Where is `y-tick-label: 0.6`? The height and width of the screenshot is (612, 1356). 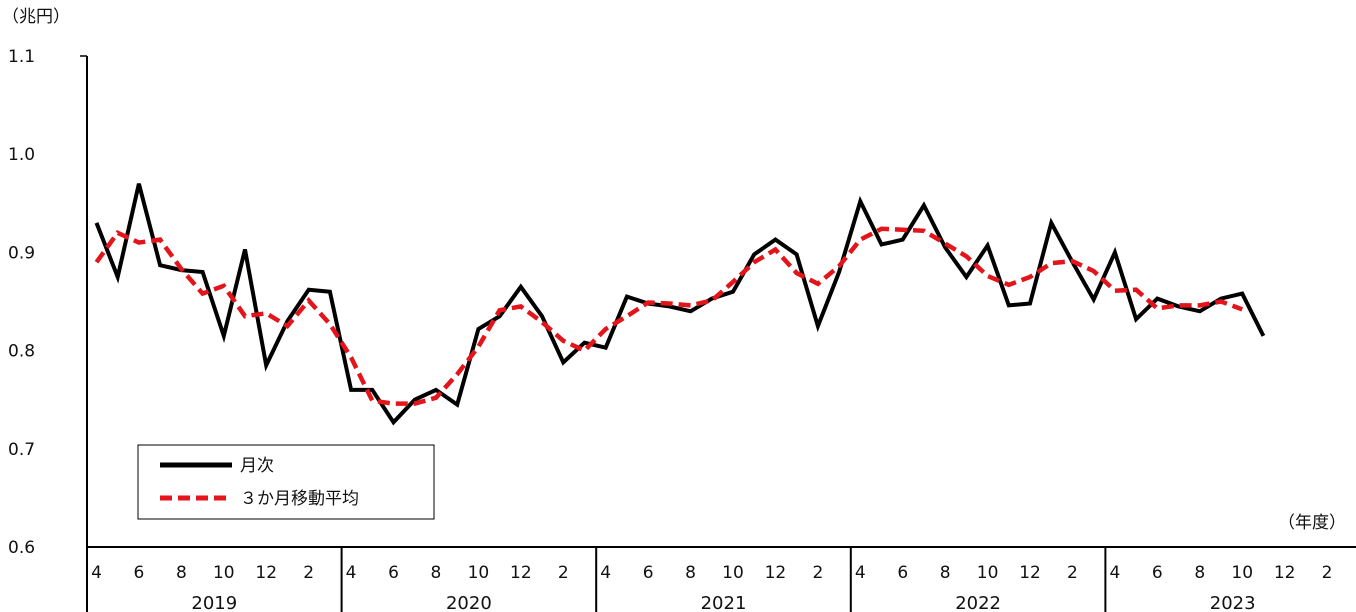
y-tick-label: 0.6 is located at coordinates (21, 548).